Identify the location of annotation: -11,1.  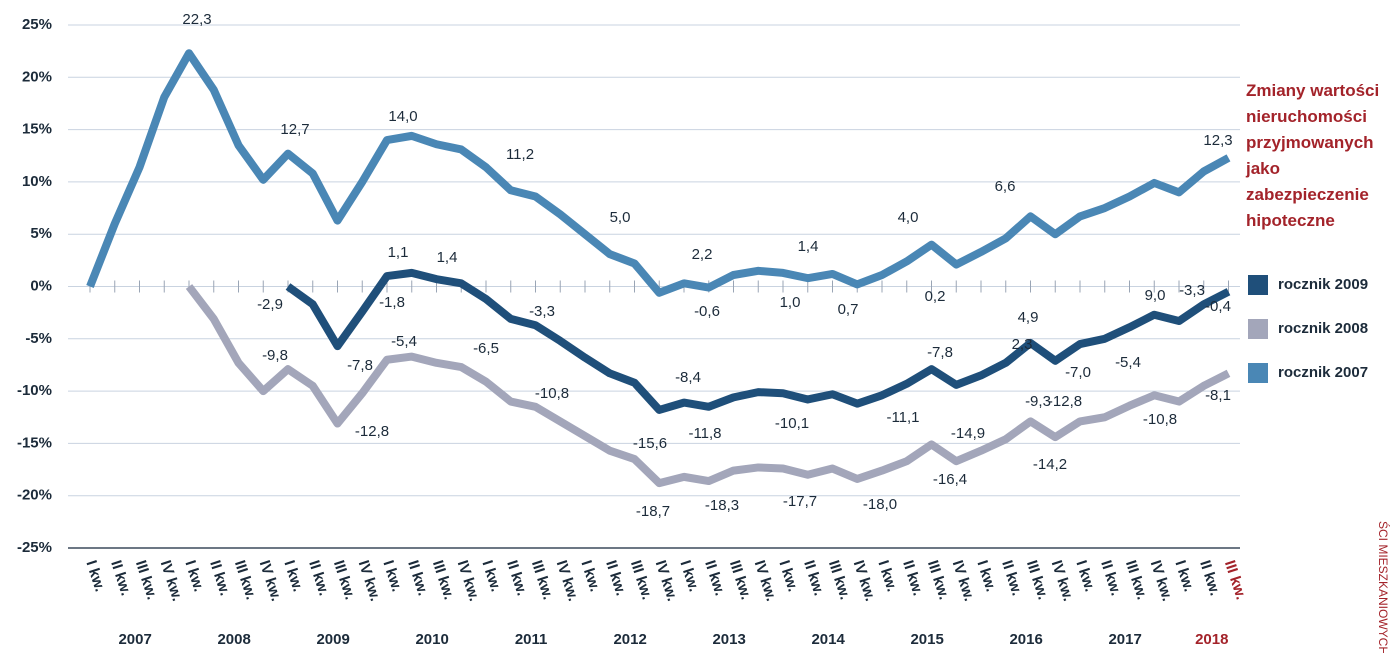
(902, 417).